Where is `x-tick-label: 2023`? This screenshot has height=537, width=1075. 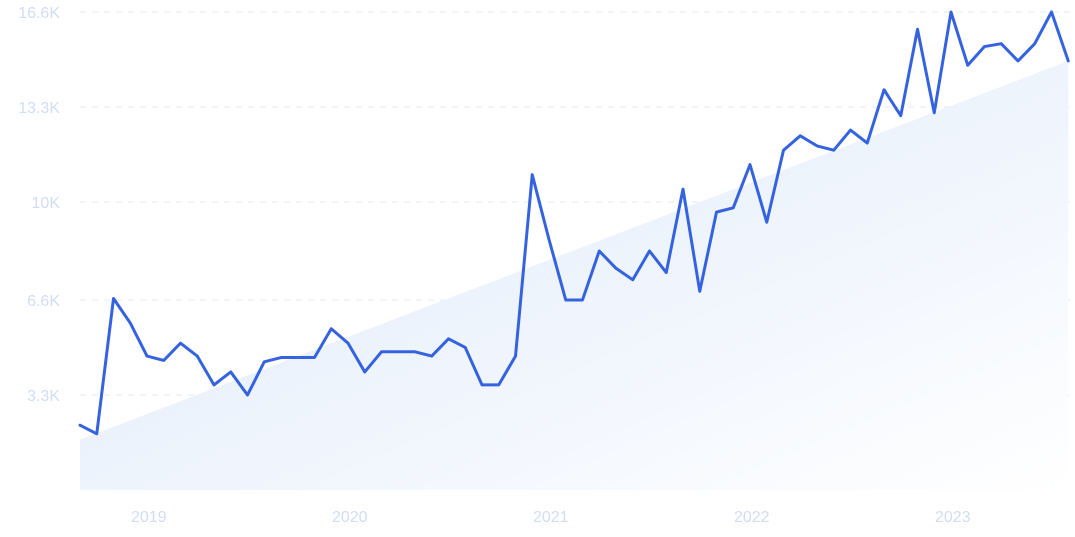
x-tick-label: 2023 is located at coordinates (953, 517).